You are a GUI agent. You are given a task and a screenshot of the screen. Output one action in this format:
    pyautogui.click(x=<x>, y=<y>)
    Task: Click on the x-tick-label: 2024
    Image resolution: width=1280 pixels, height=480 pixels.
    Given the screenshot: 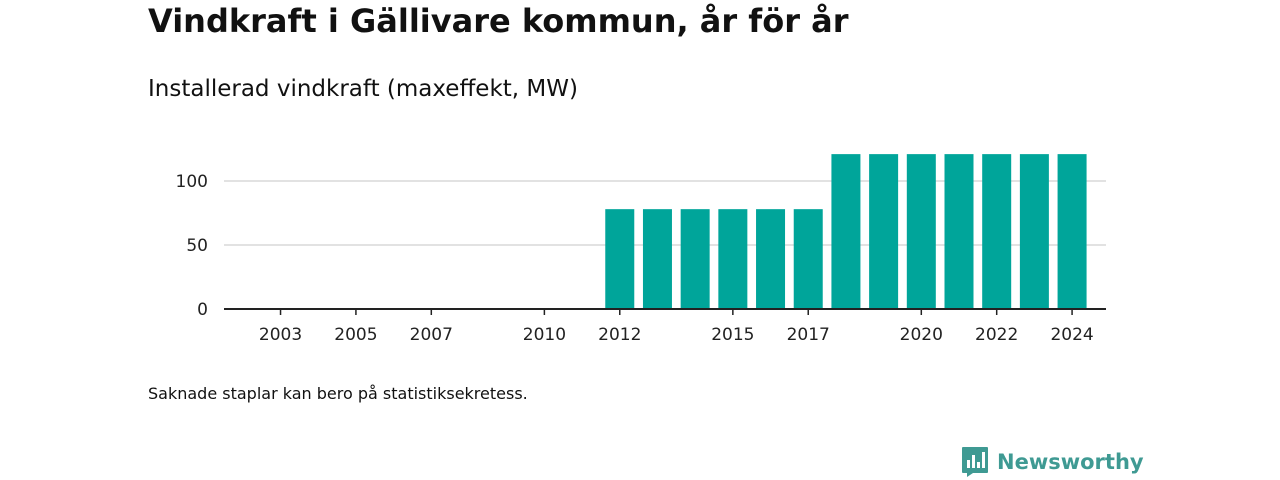 What is the action you would take?
    pyautogui.click(x=1071, y=335)
    